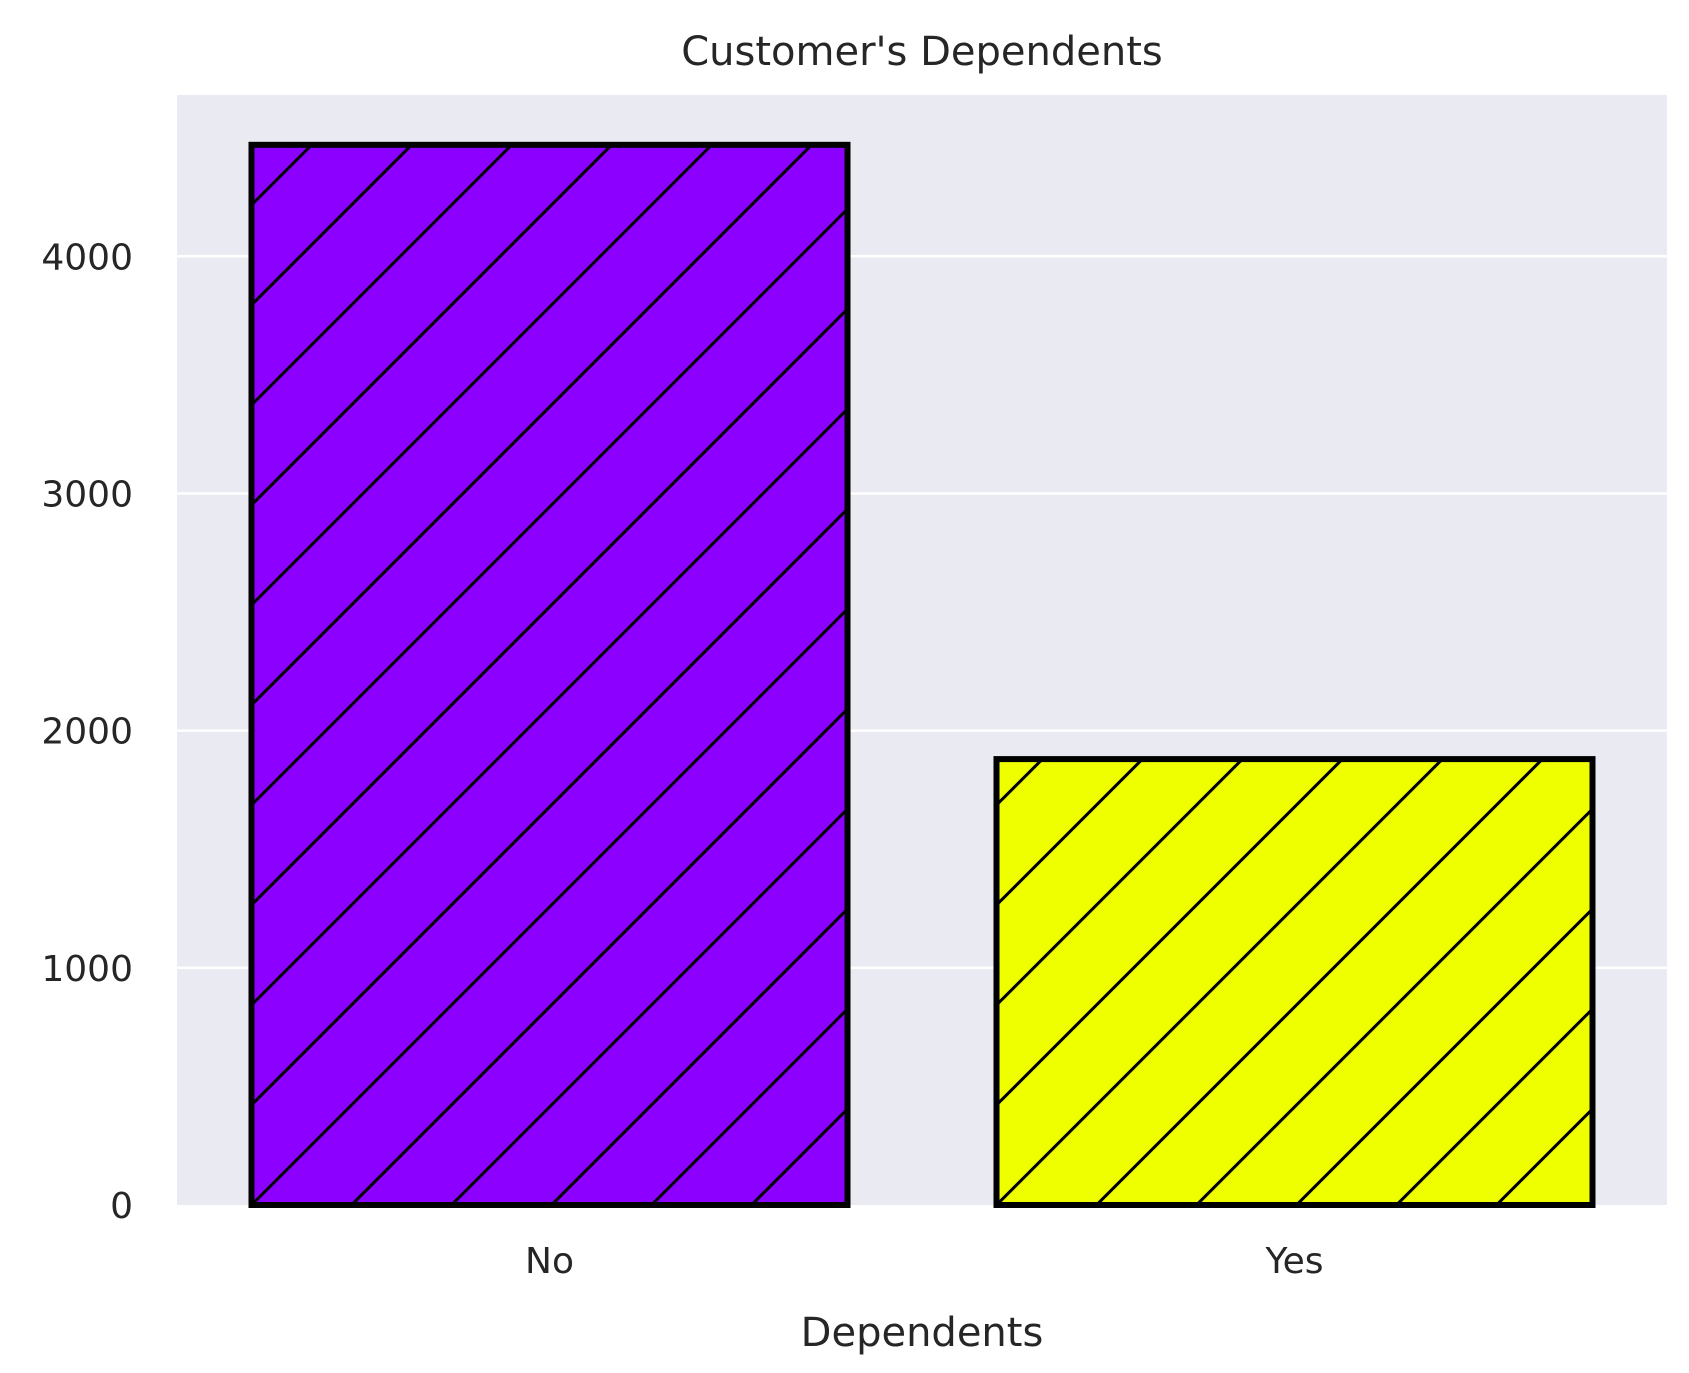 The width and height of the screenshot is (1689, 1373). I want to click on y-tick-label: 2000, so click(87, 732).